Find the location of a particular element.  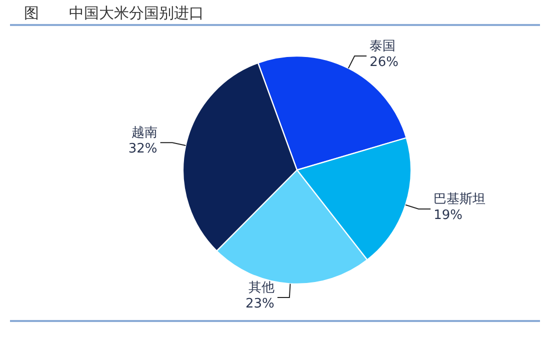

slice-label: 越南 is located at coordinates (144, 133).